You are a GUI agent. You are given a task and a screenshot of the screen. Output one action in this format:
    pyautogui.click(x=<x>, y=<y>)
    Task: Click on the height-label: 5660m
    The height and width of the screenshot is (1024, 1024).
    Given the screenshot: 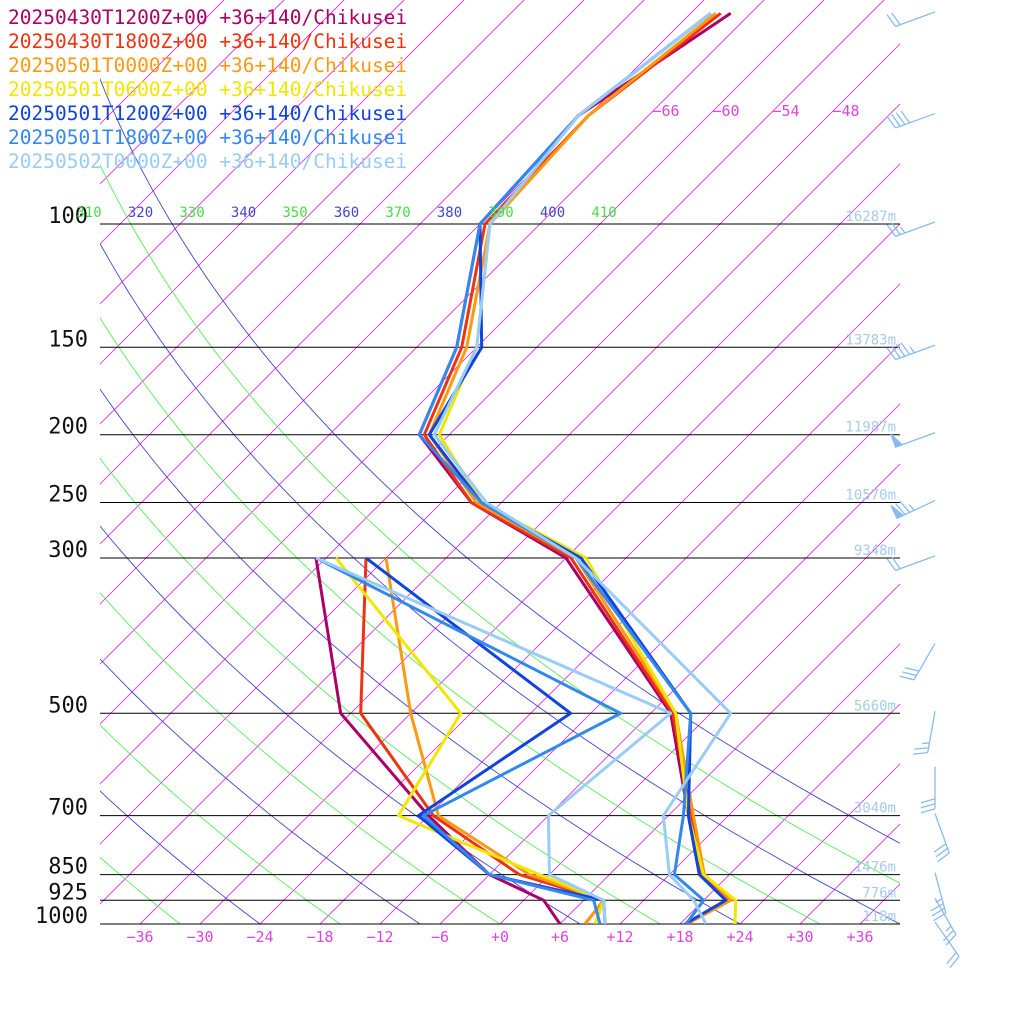 What is the action you would take?
    pyautogui.click(x=875, y=706)
    